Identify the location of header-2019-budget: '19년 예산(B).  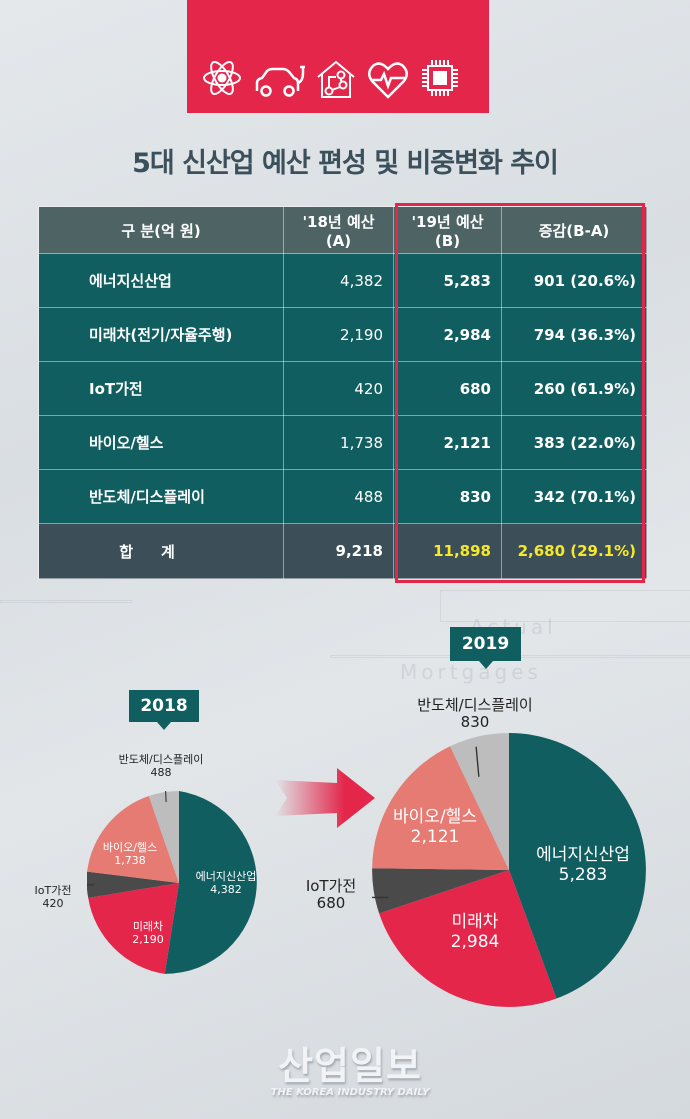
(447, 230).